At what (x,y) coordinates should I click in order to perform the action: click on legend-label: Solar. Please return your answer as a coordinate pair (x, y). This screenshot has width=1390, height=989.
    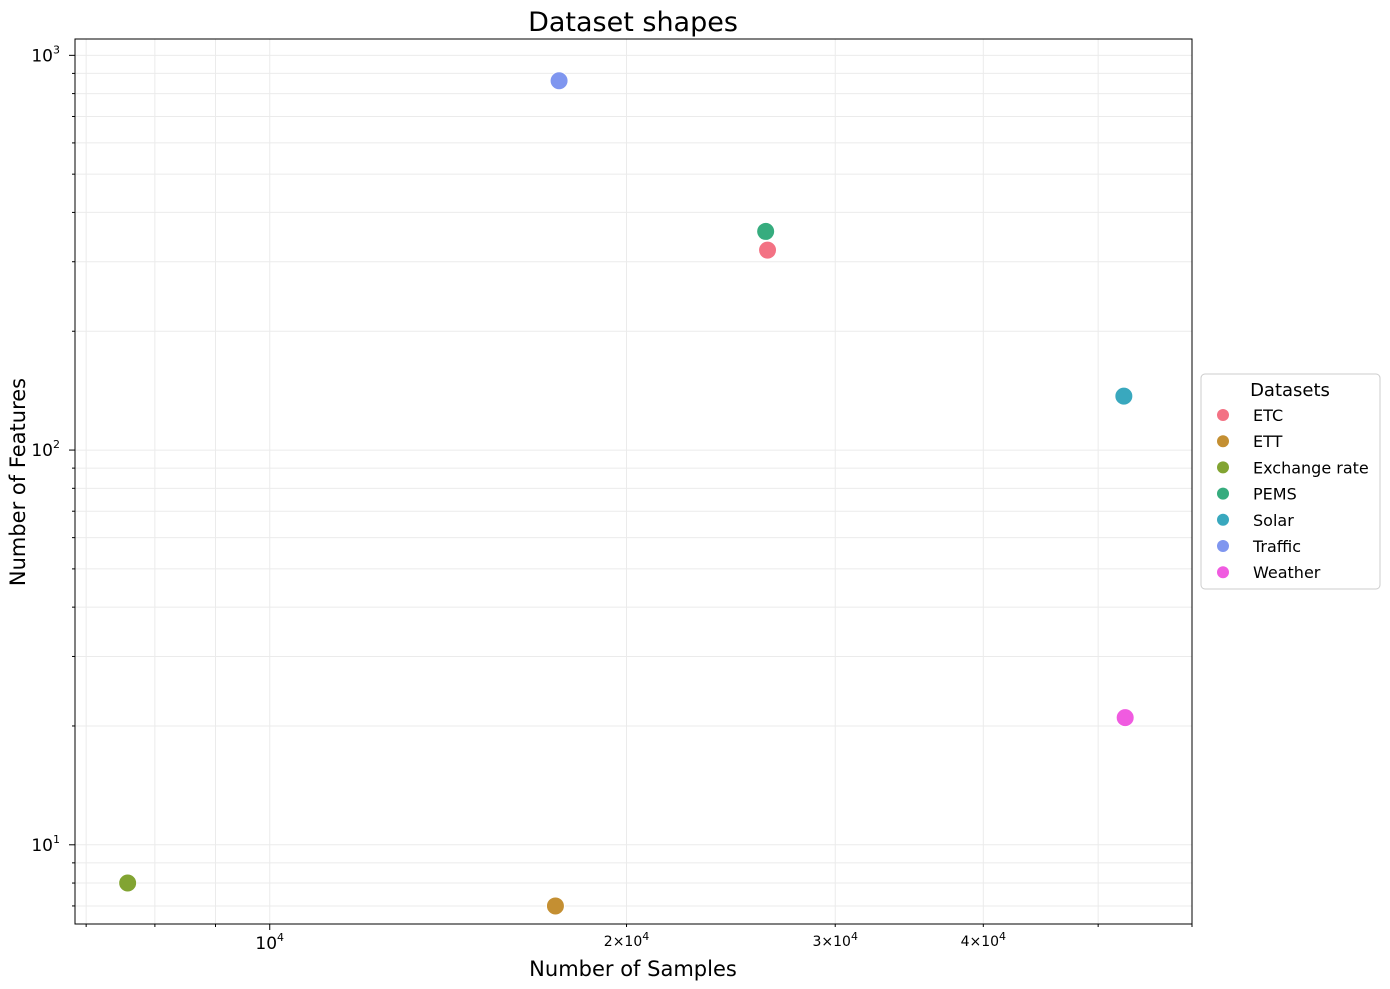
    Looking at the image, I should click on (1273, 520).